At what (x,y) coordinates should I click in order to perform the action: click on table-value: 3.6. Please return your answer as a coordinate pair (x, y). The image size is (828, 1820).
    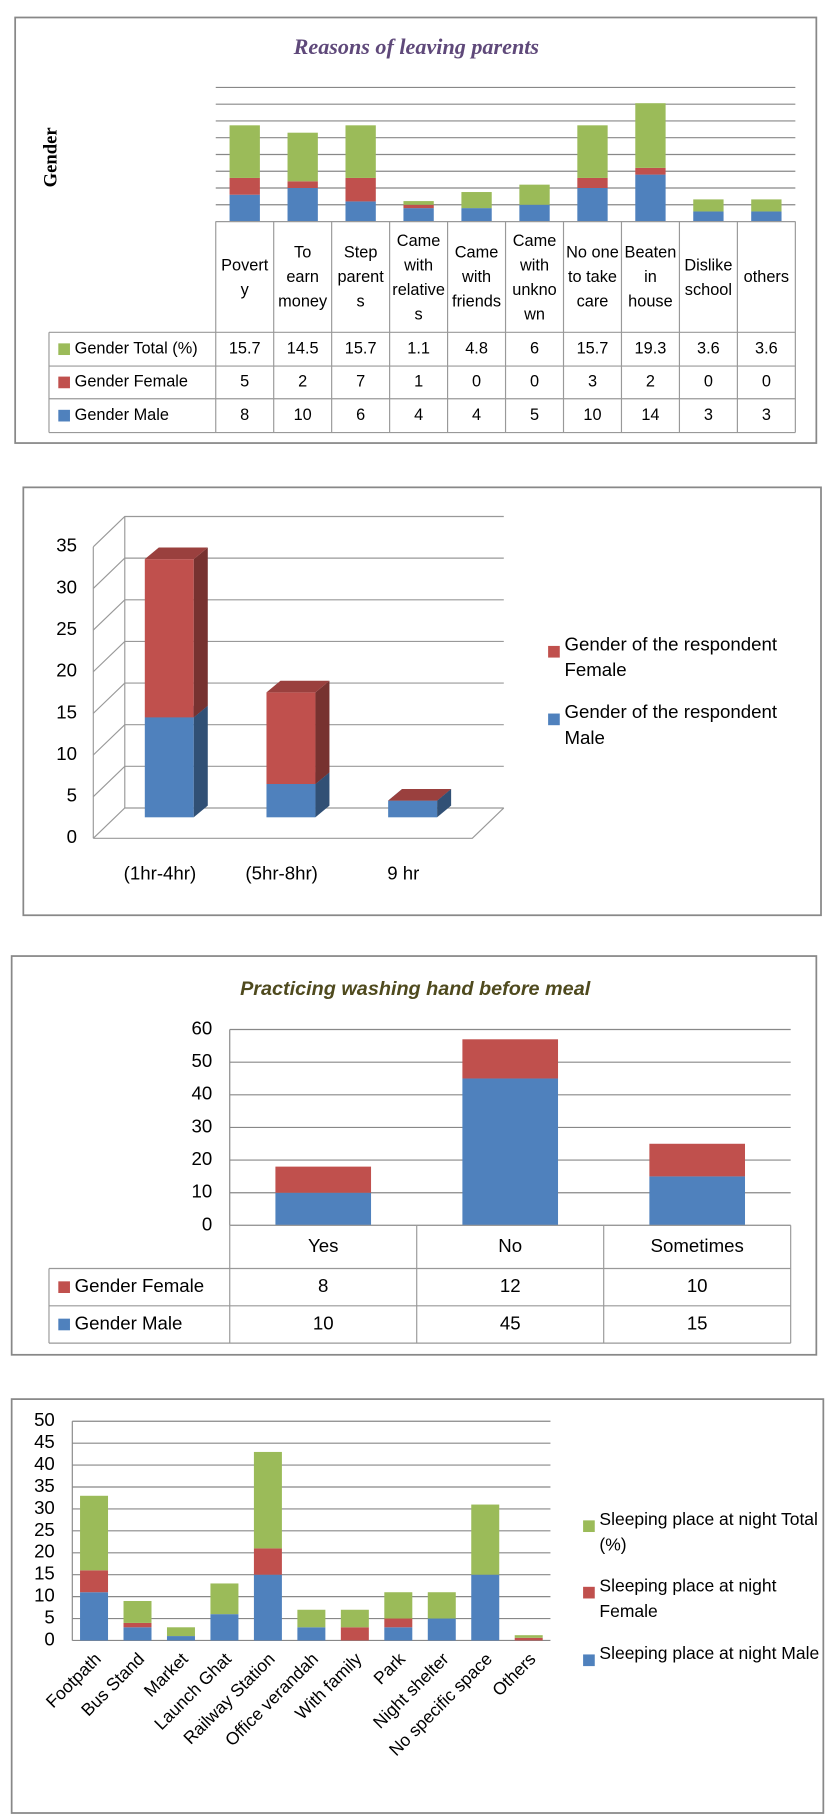
    Looking at the image, I should click on (708, 349).